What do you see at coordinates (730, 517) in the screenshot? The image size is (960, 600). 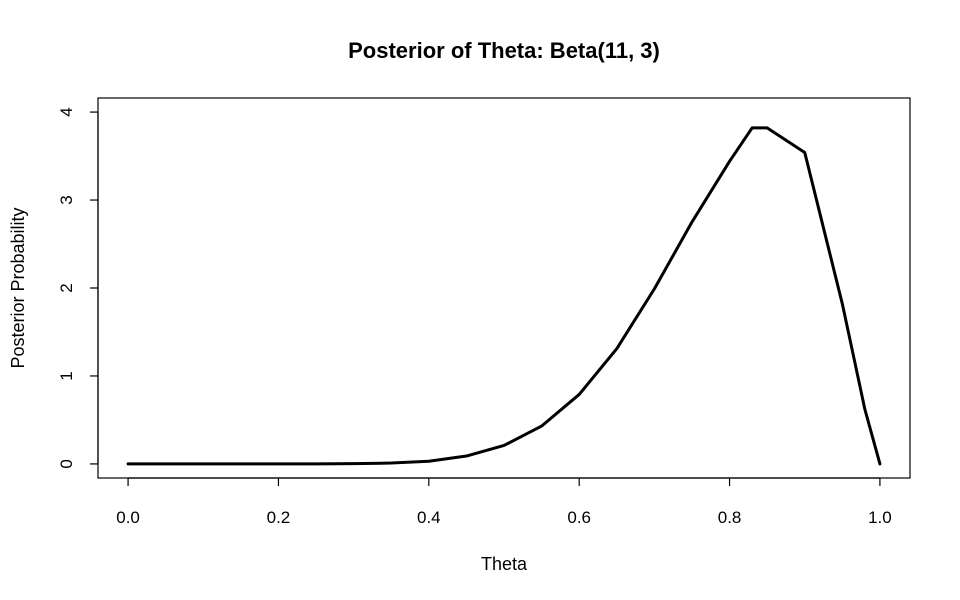 I see `x-tick-label: 0.8` at bounding box center [730, 517].